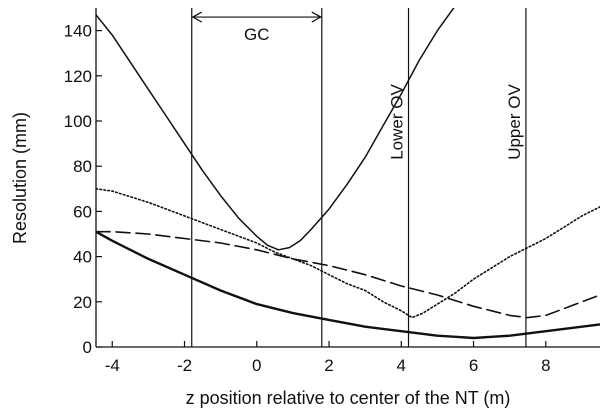  I want to click on x-tick-label: 2, so click(328, 365).